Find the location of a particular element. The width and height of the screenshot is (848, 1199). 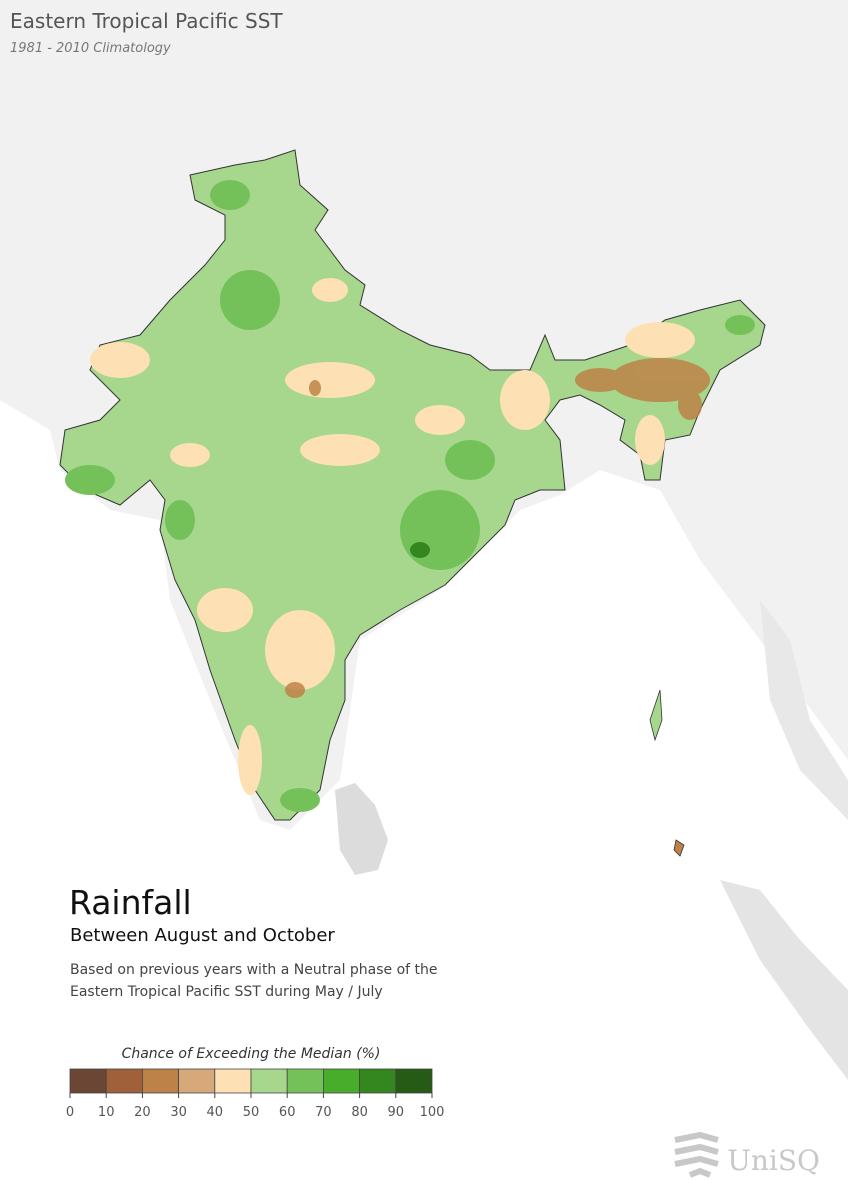

header-title: Eastern Tropical Pacific SST is located at coordinates (146, 21).